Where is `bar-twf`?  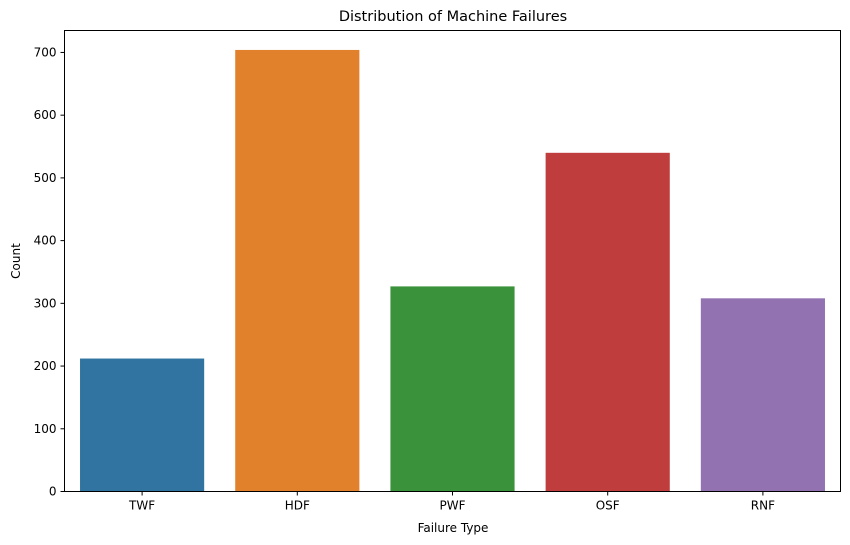
bar-twf is located at coordinates (142, 425).